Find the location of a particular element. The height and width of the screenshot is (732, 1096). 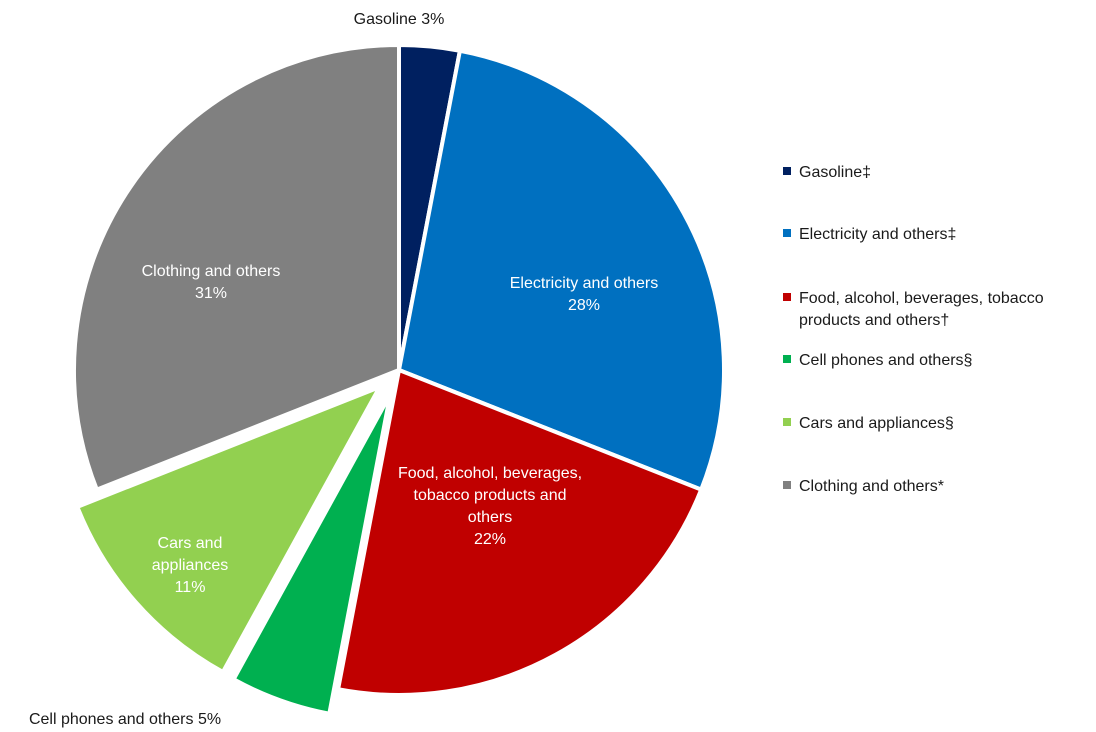

legend-item-electricity: Electricity and others‡ is located at coordinates (869, 234).